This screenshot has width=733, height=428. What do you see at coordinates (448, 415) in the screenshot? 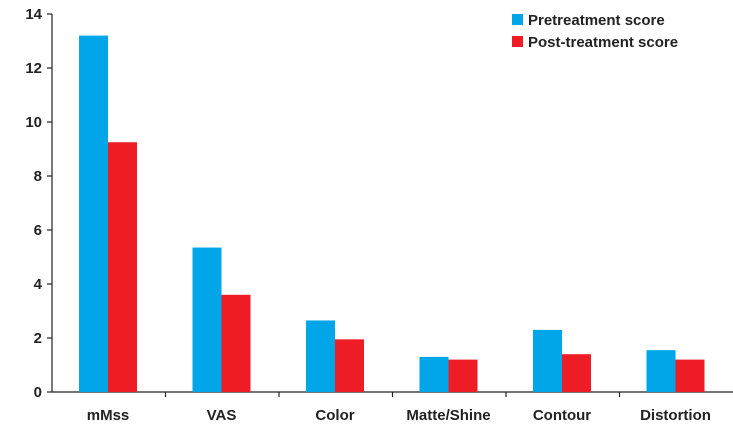
I see `x-tick-label: Matte/Shine` at bounding box center [448, 415].